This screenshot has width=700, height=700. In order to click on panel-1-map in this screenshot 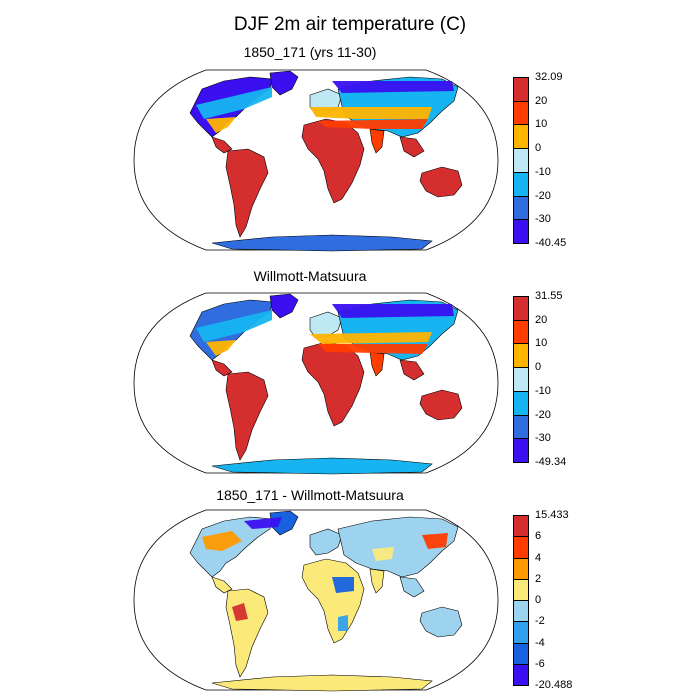, I will do `click(316, 160)`.